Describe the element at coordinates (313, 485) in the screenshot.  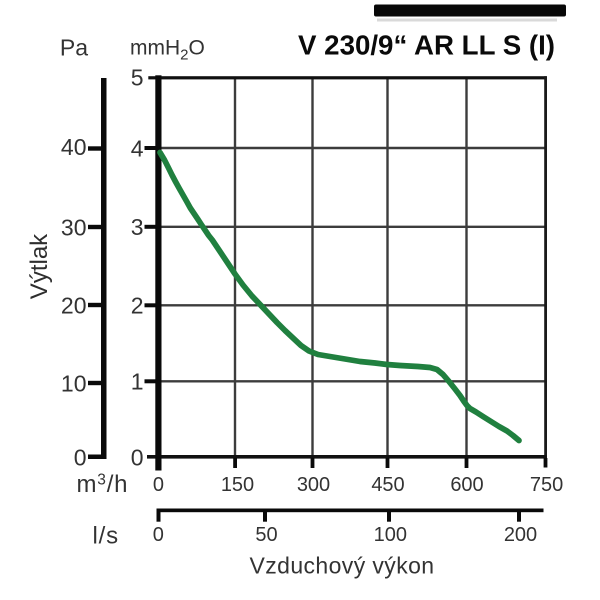
I see `svg-text: 300` at that location.